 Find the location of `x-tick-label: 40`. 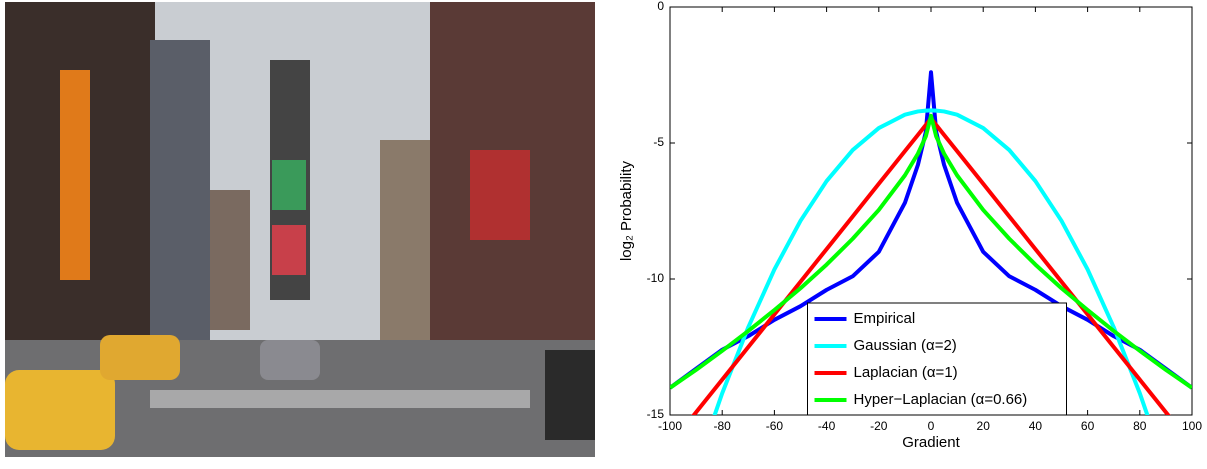

x-tick-label: 40 is located at coordinates (1036, 426).